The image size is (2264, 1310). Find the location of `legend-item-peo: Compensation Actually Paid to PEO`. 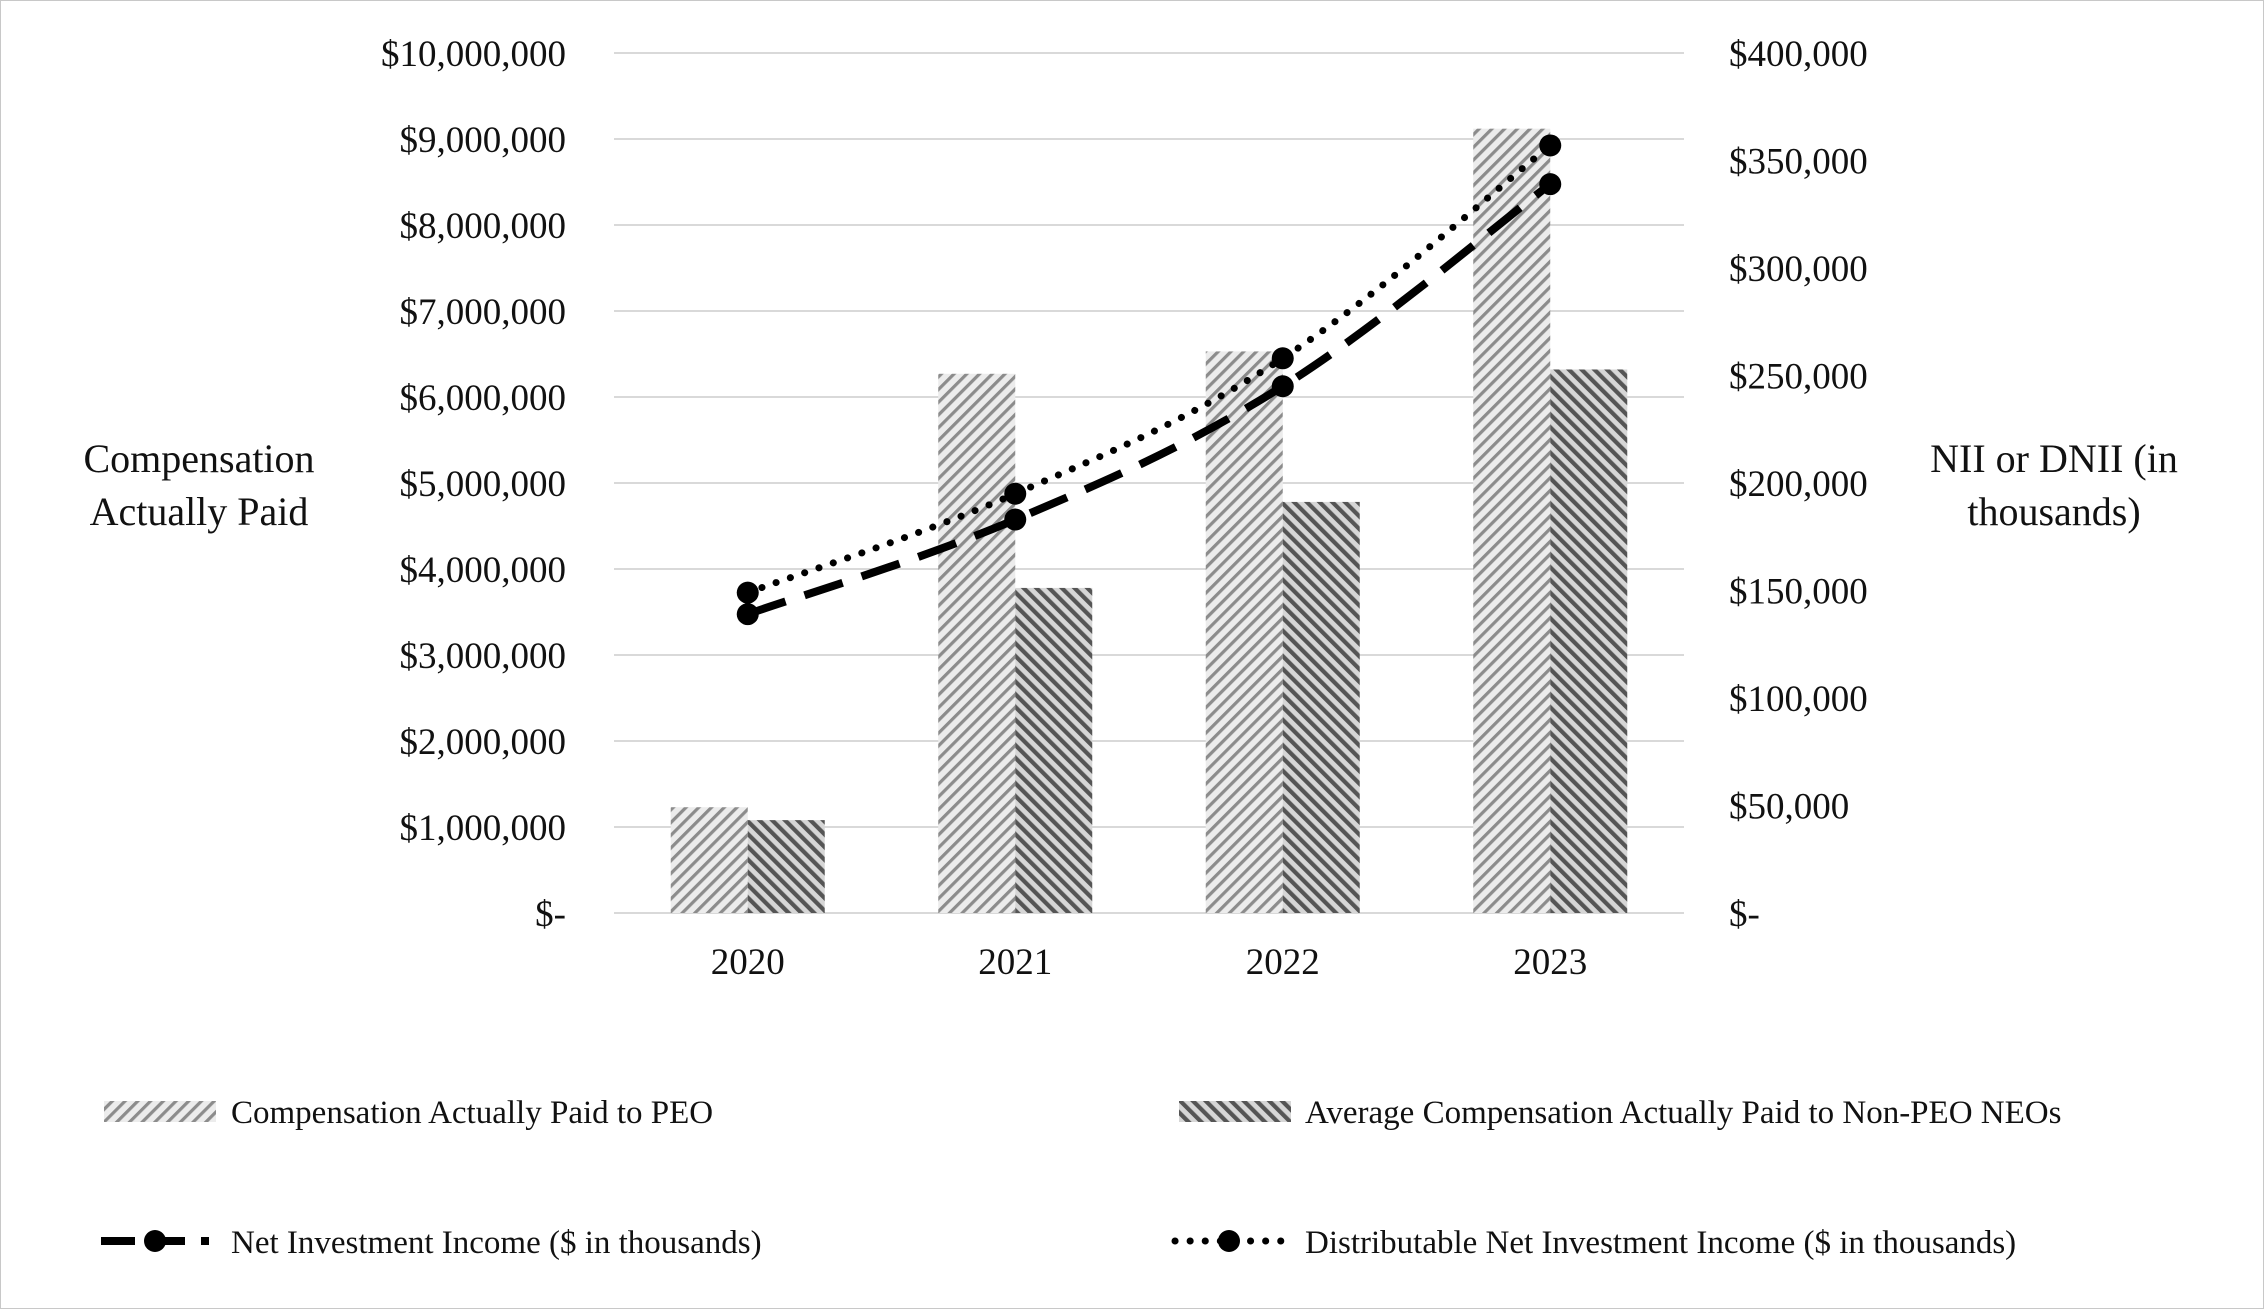

legend-item-peo: Compensation Actually Paid to PEO is located at coordinates (408, 1113).